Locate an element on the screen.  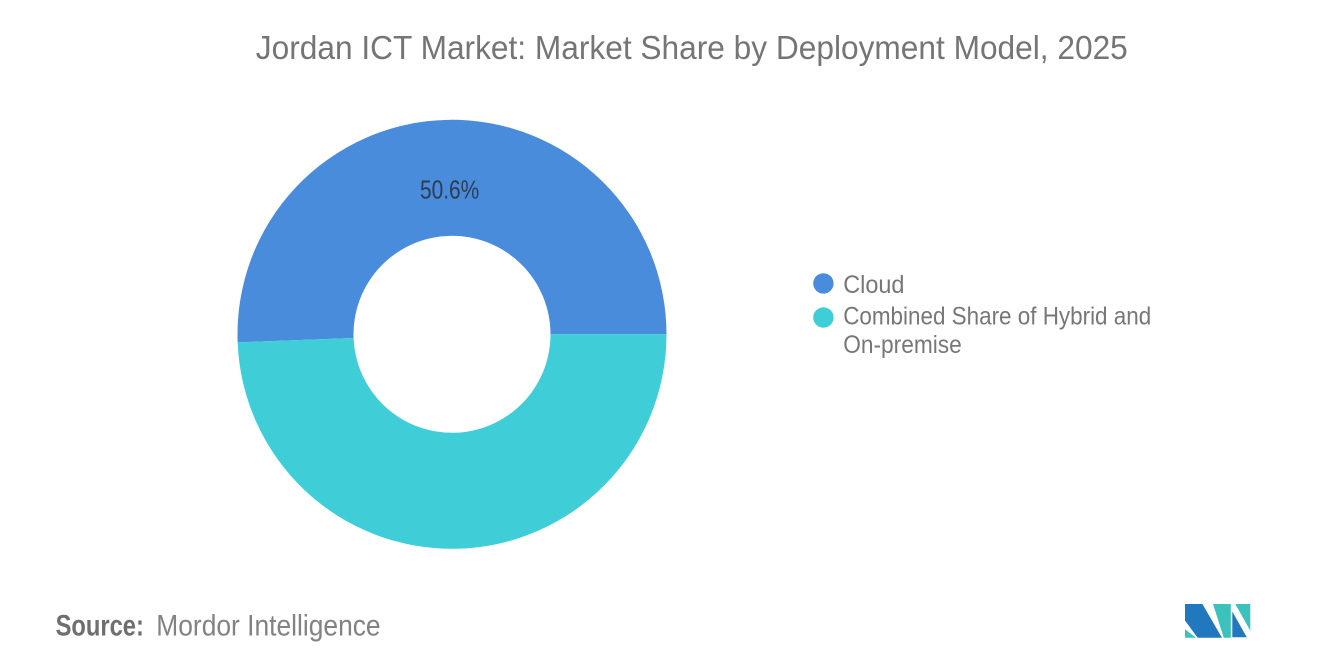
svg-text: Cloud is located at coordinates (873, 285).